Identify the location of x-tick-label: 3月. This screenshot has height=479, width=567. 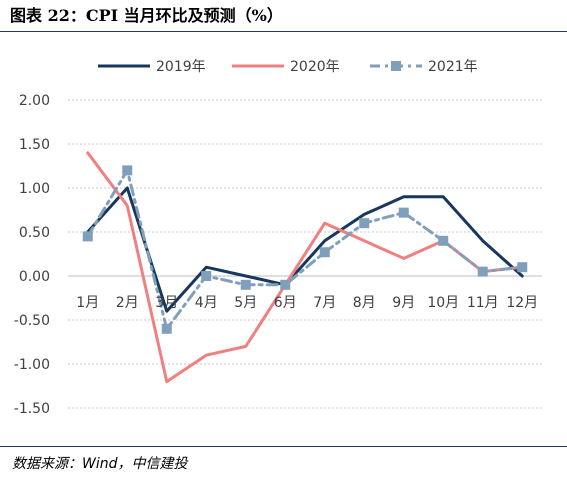
(166, 303).